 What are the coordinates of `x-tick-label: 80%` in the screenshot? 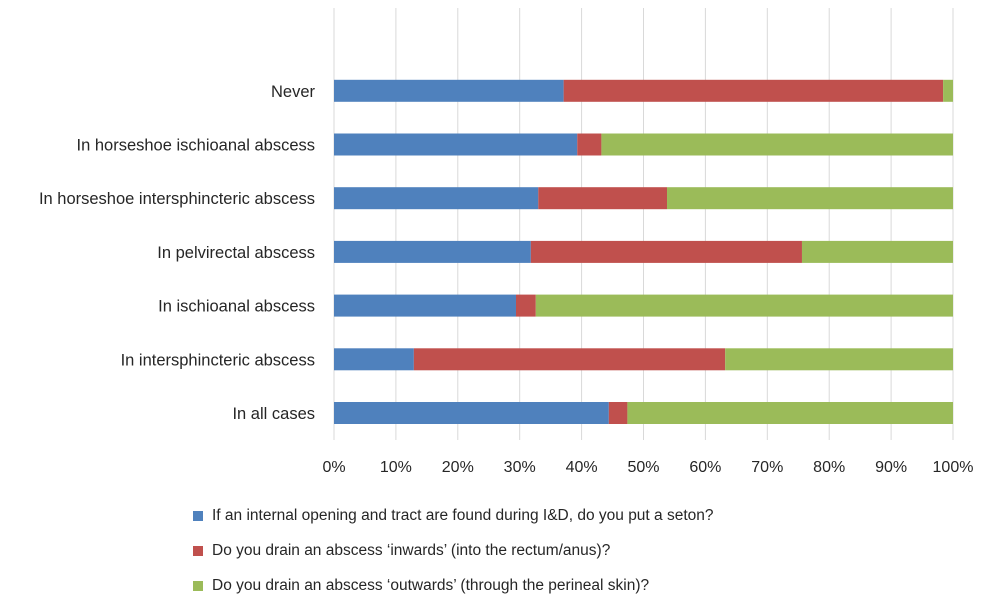 It's located at (829, 467).